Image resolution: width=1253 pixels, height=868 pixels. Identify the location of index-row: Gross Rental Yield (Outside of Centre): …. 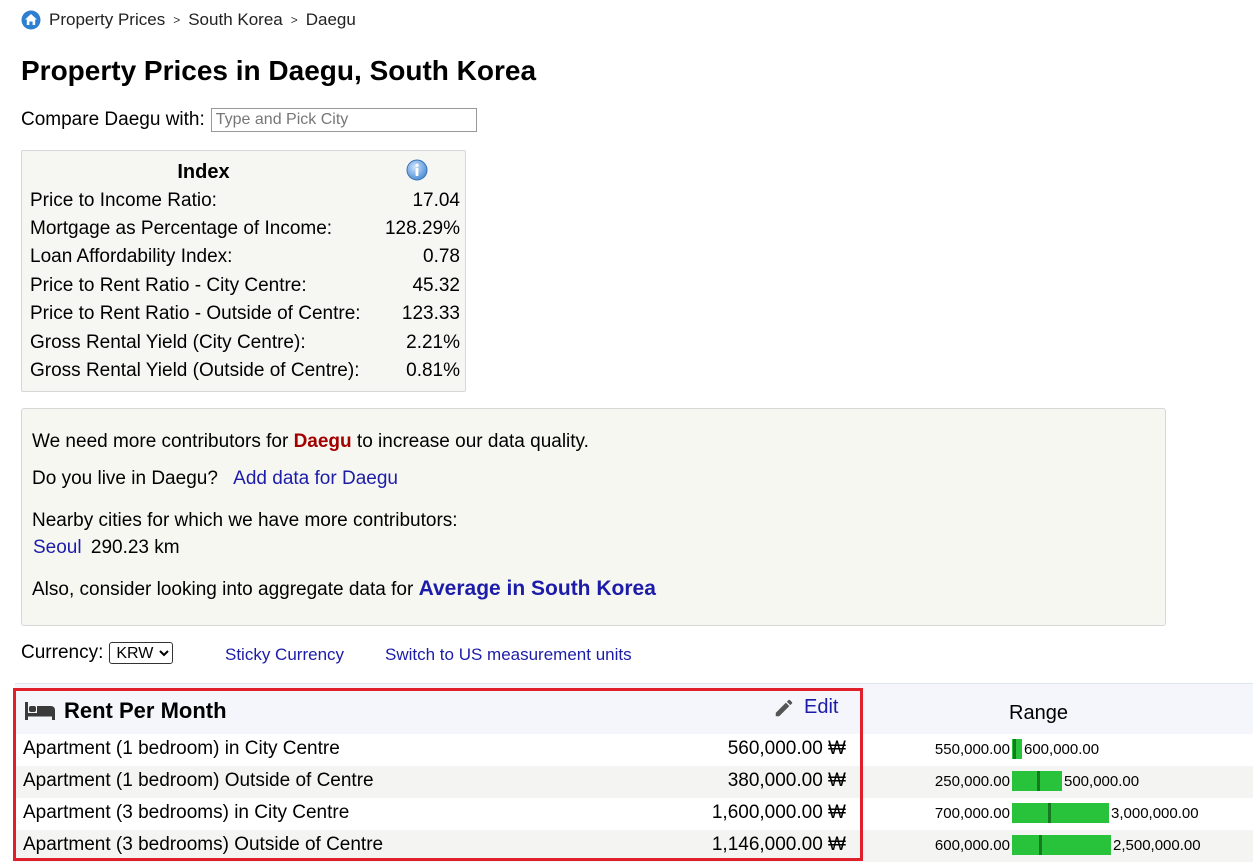
(245, 371).